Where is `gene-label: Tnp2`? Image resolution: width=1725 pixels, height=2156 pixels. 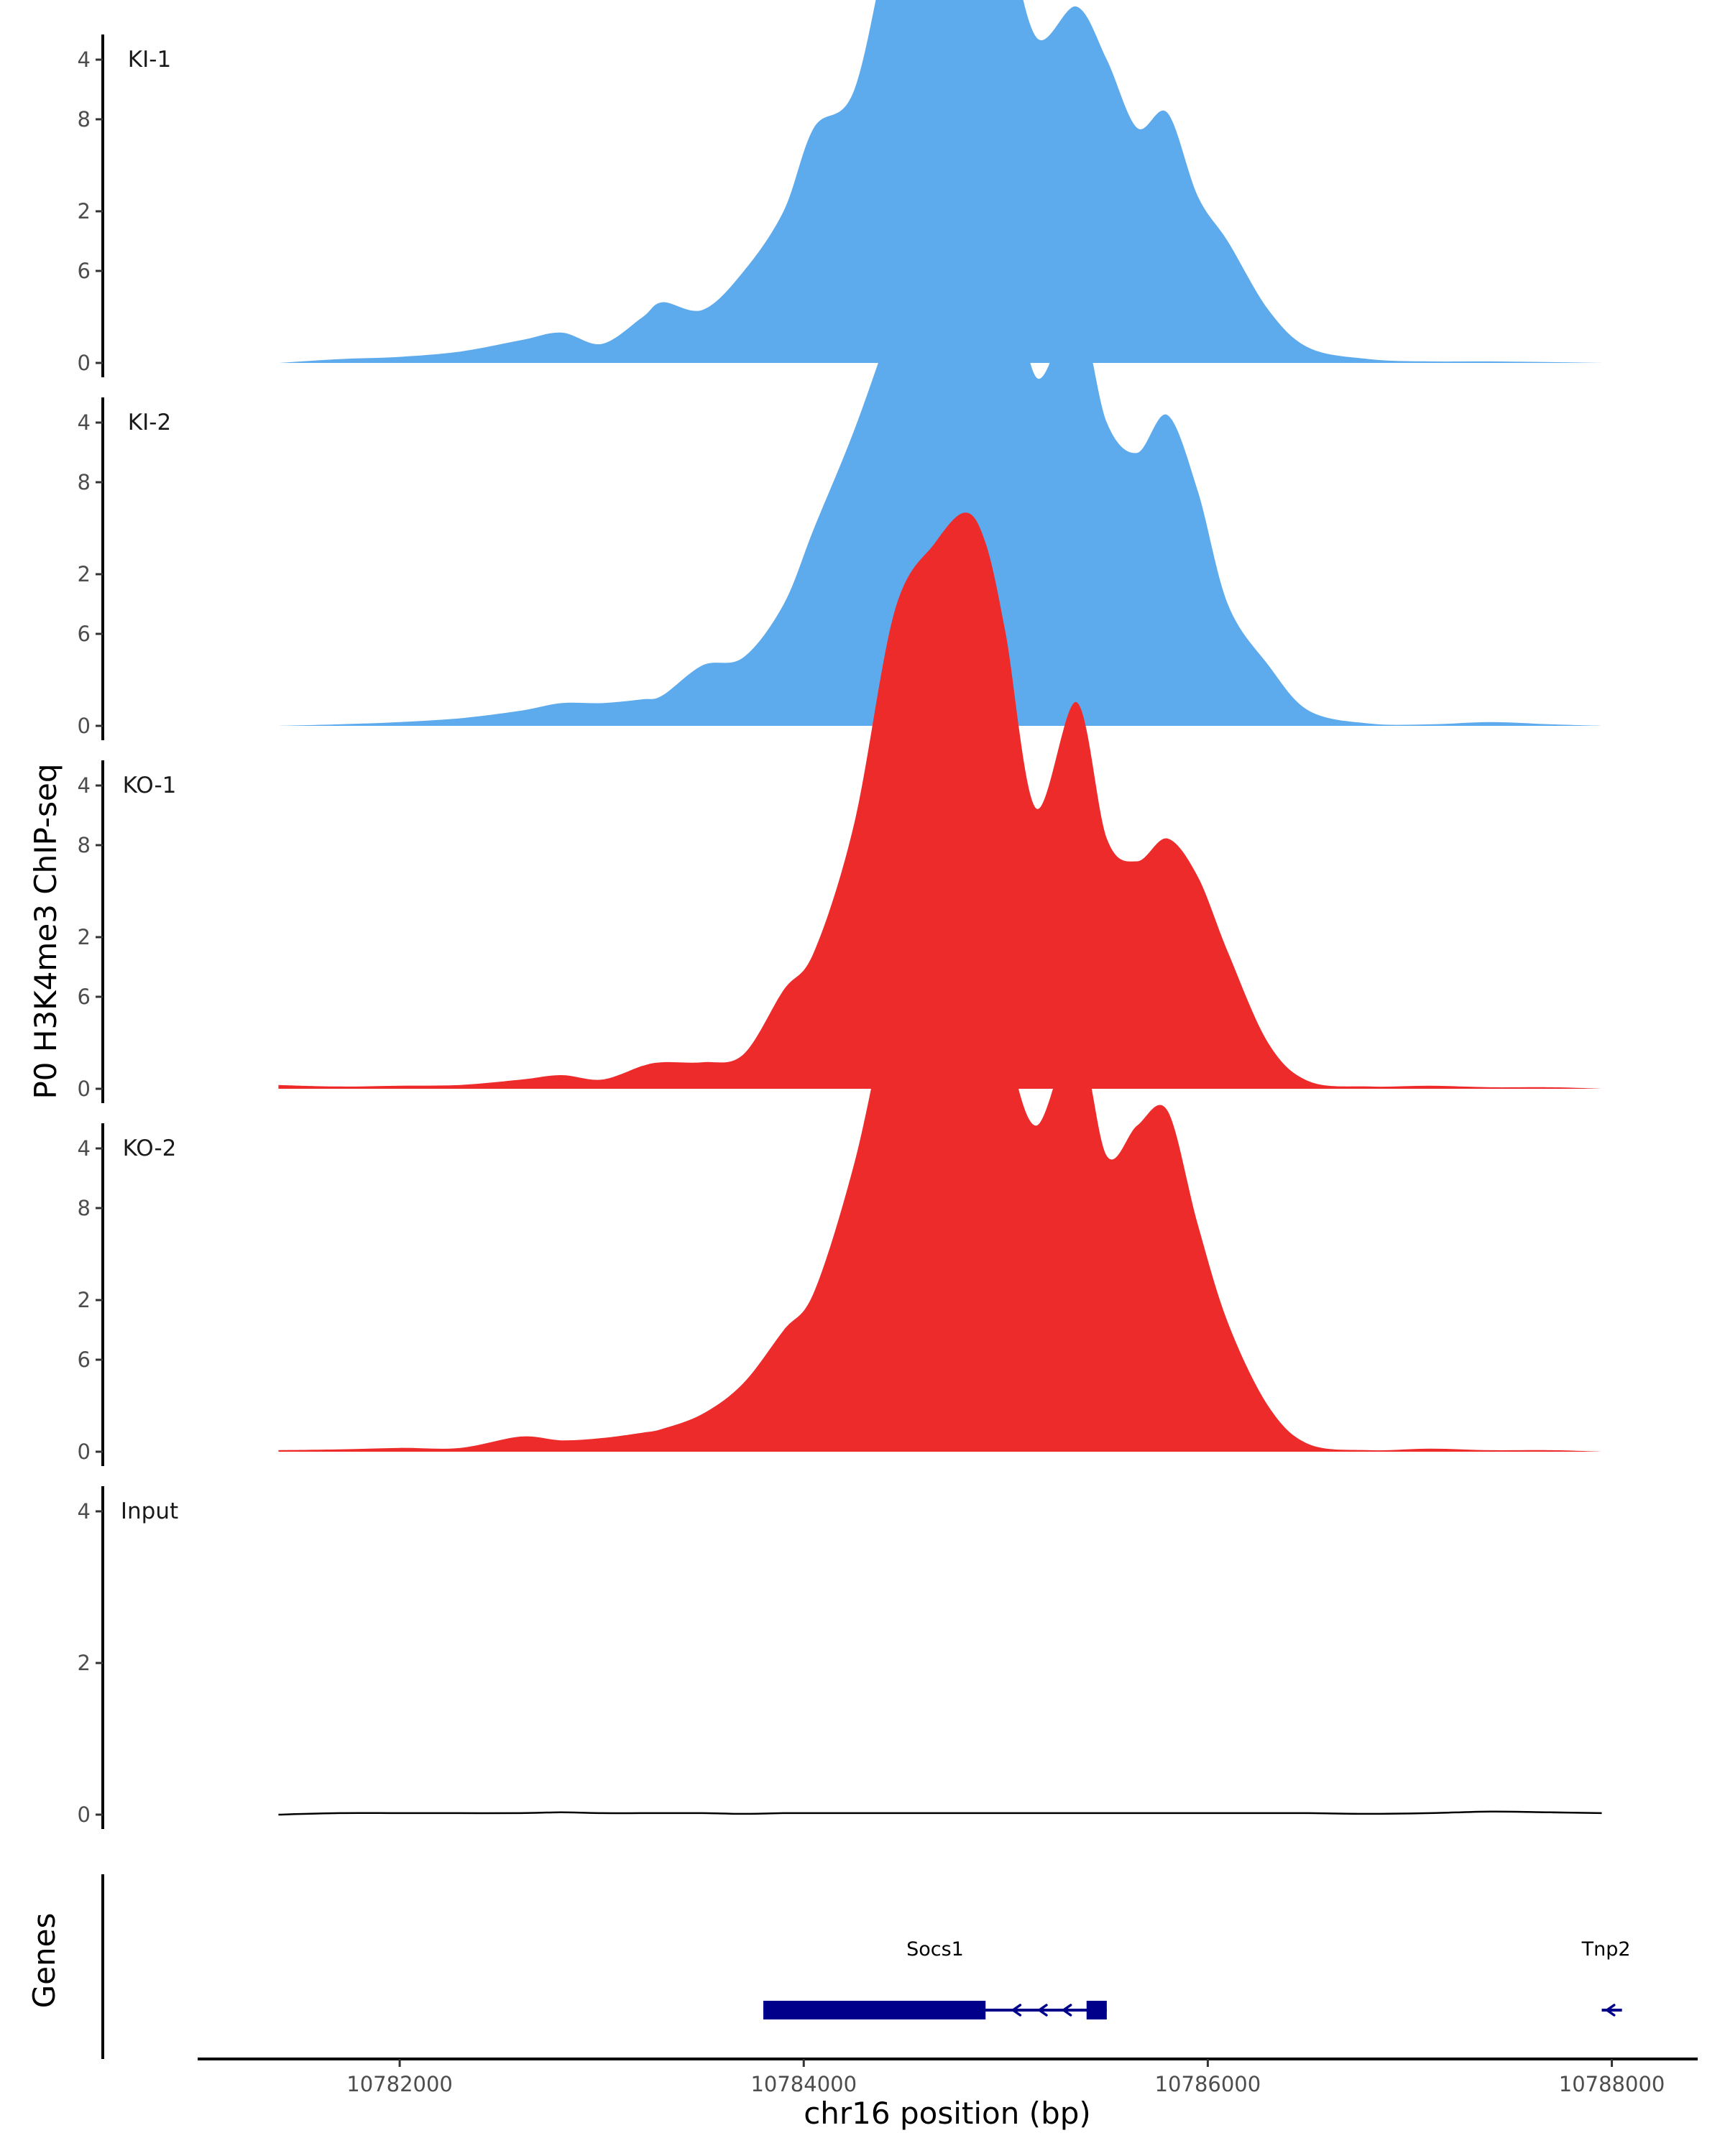
gene-label: Tnp2 is located at coordinates (1606, 1950).